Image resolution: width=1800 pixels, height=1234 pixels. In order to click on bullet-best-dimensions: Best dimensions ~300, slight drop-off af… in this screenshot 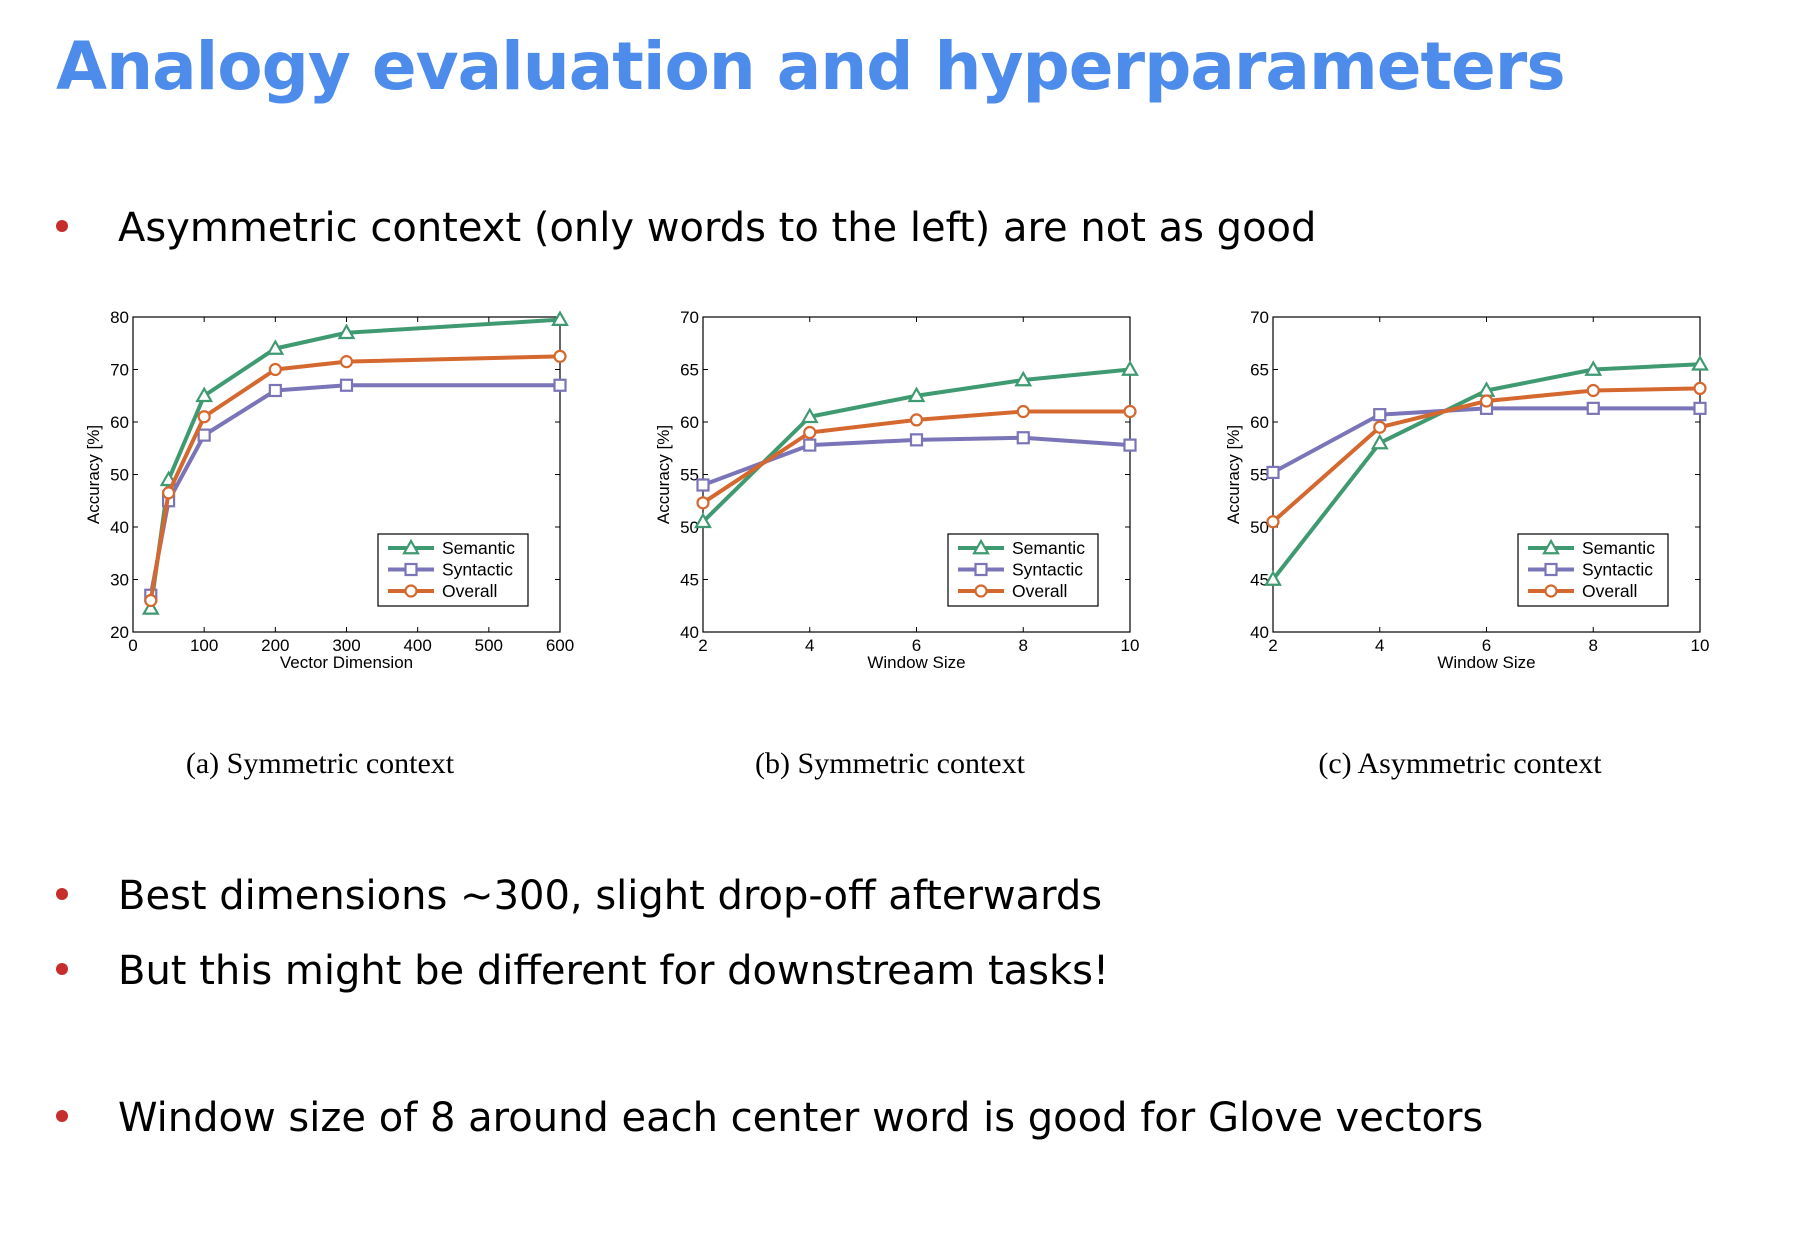, I will do `click(579, 896)`.